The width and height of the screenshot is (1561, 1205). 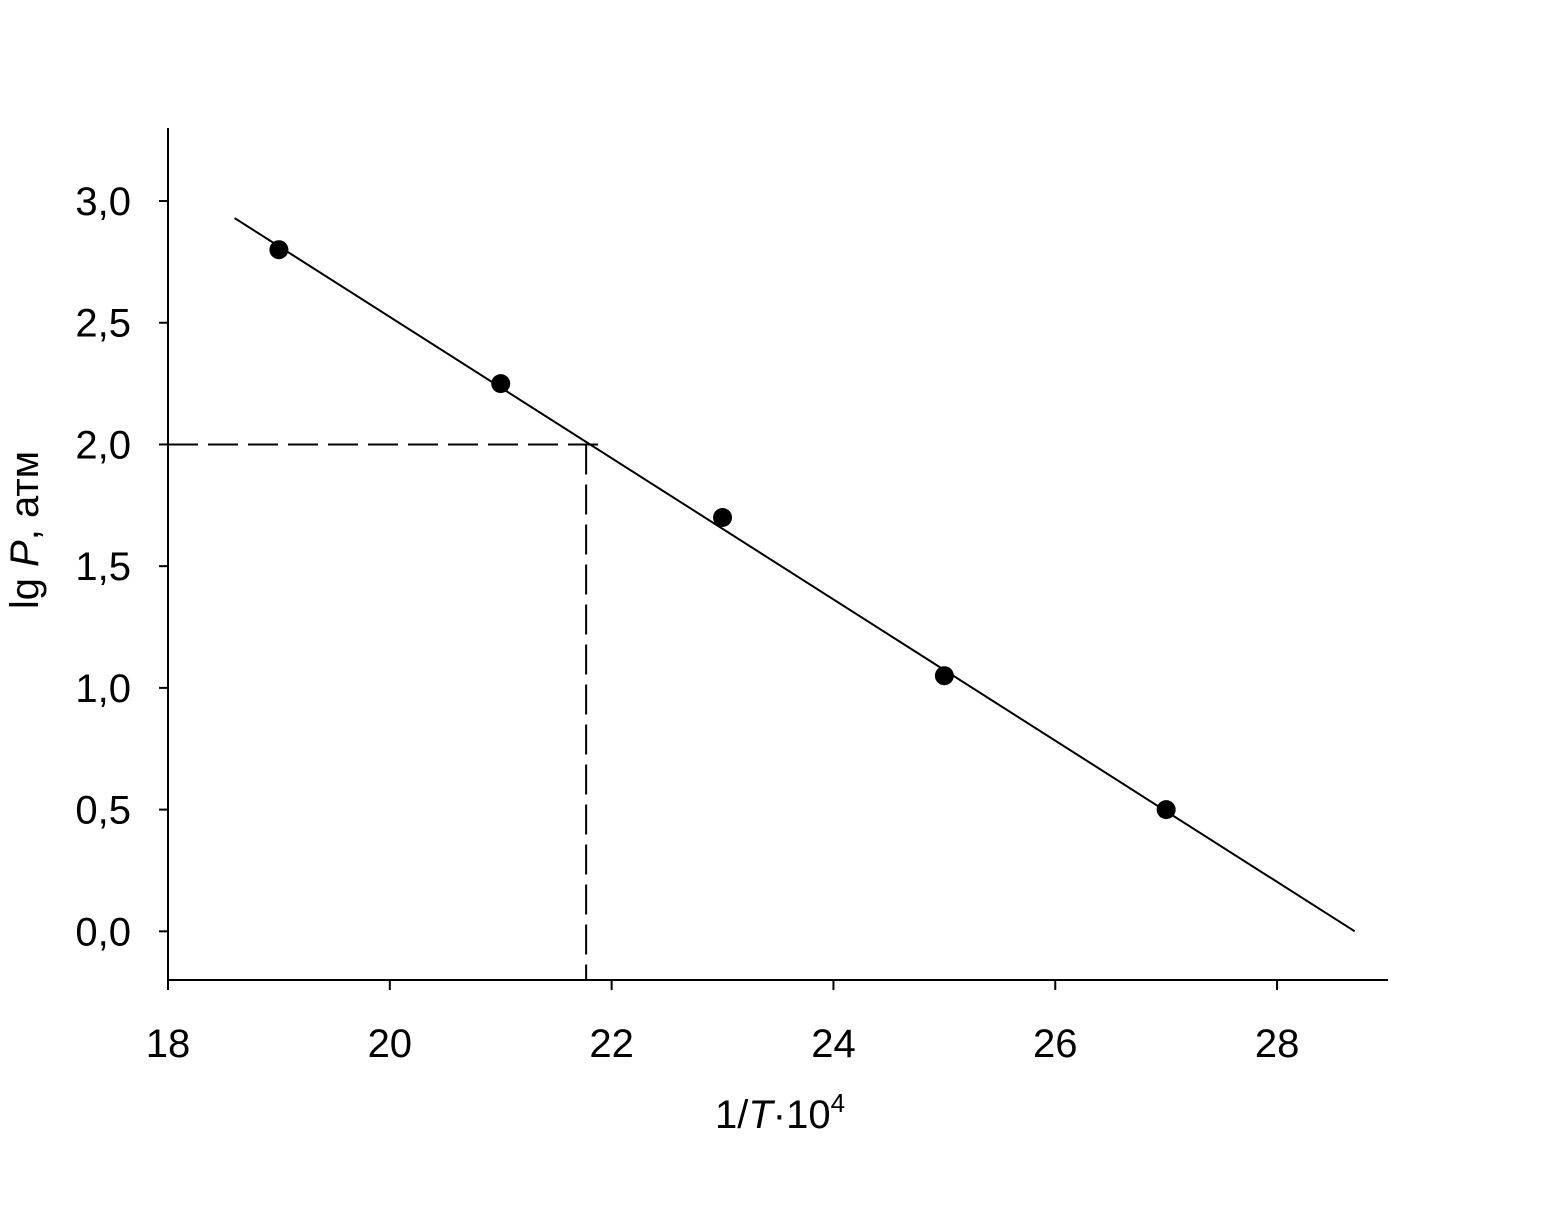 What do you see at coordinates (833, 1044) in the screenshot?
I see `x-tick-label: 24` at bounding box center [833, 1044].